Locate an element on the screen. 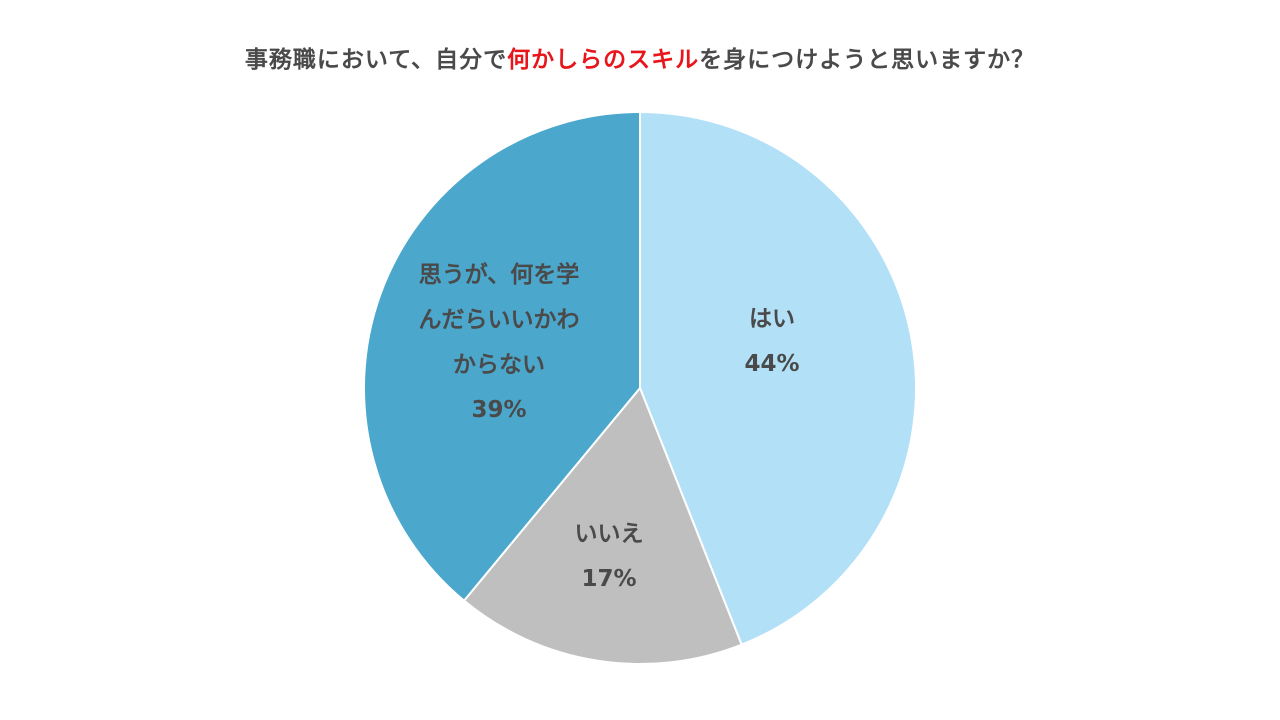 This screenshot has height=720, width=1280. slice-category-label-0: はい is located at coordinates (772, 319).